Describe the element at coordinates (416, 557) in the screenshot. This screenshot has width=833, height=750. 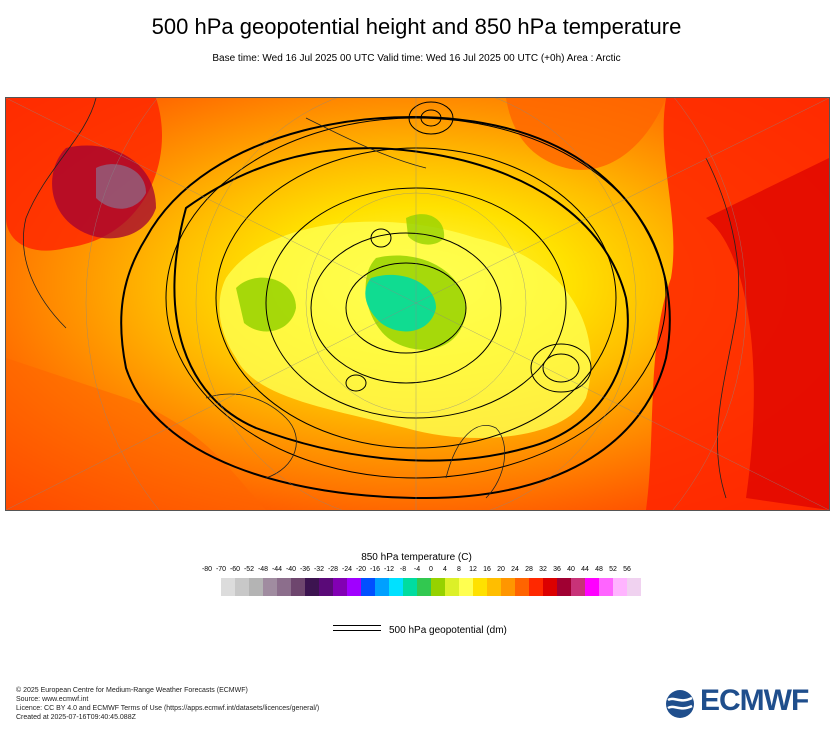
I see `legend-title: 850 hPa temperature (C)` at that location.